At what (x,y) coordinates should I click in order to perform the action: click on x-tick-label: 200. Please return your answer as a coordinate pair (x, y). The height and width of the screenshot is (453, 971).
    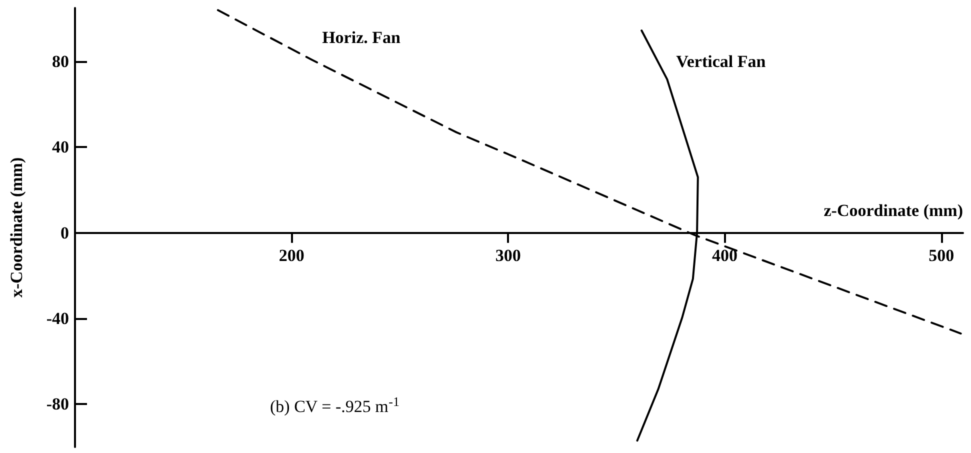
    Looking at the image, I should click on (291, 255).